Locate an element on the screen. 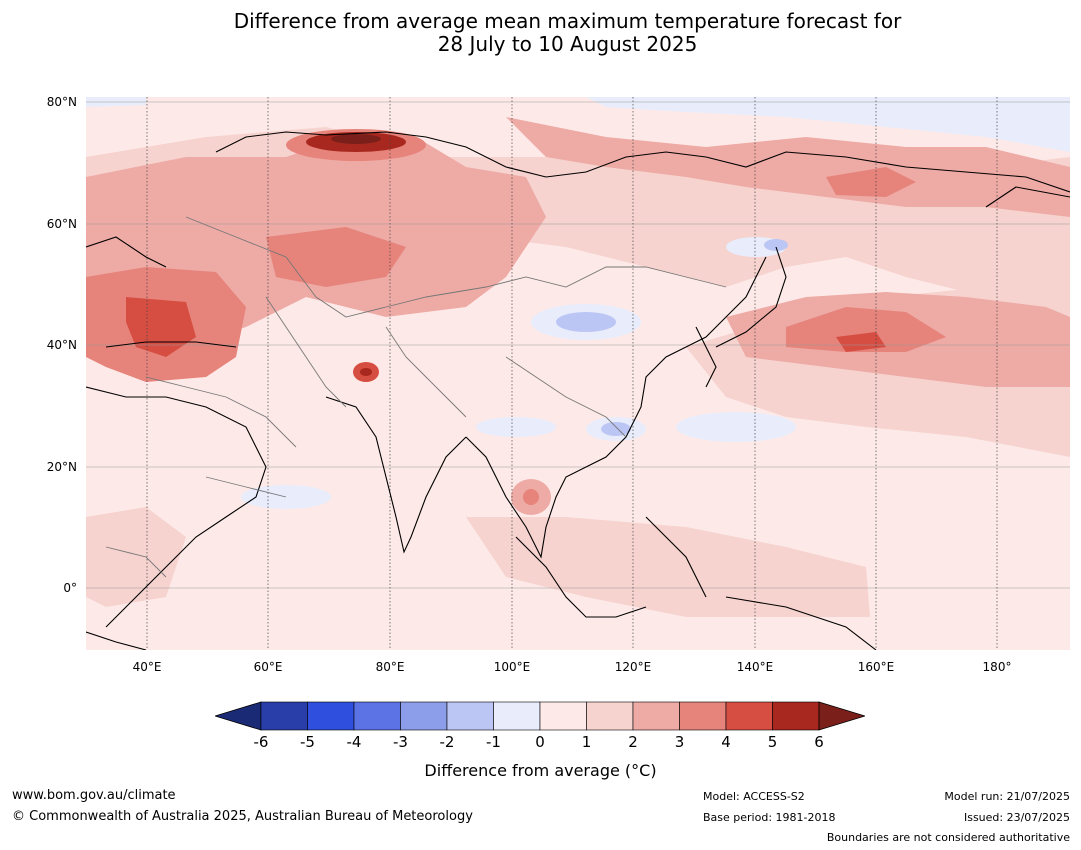 The height and width of the screenshot is (850, 1081). colorbar-tick-label: 5 is located at coordinates (772, 742).